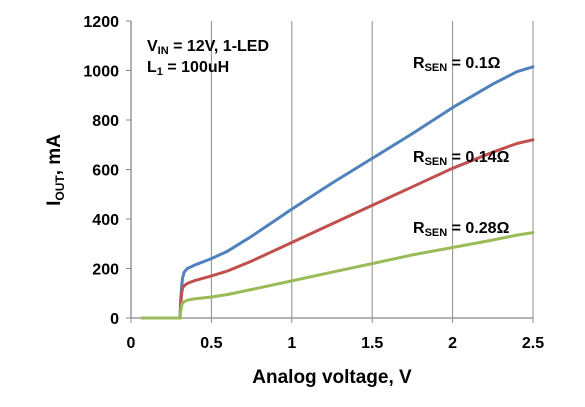  Describe the element at coordinates (332, 377) in the screenshot. I see `x-axis-title: Analog voltage, V` at that location.